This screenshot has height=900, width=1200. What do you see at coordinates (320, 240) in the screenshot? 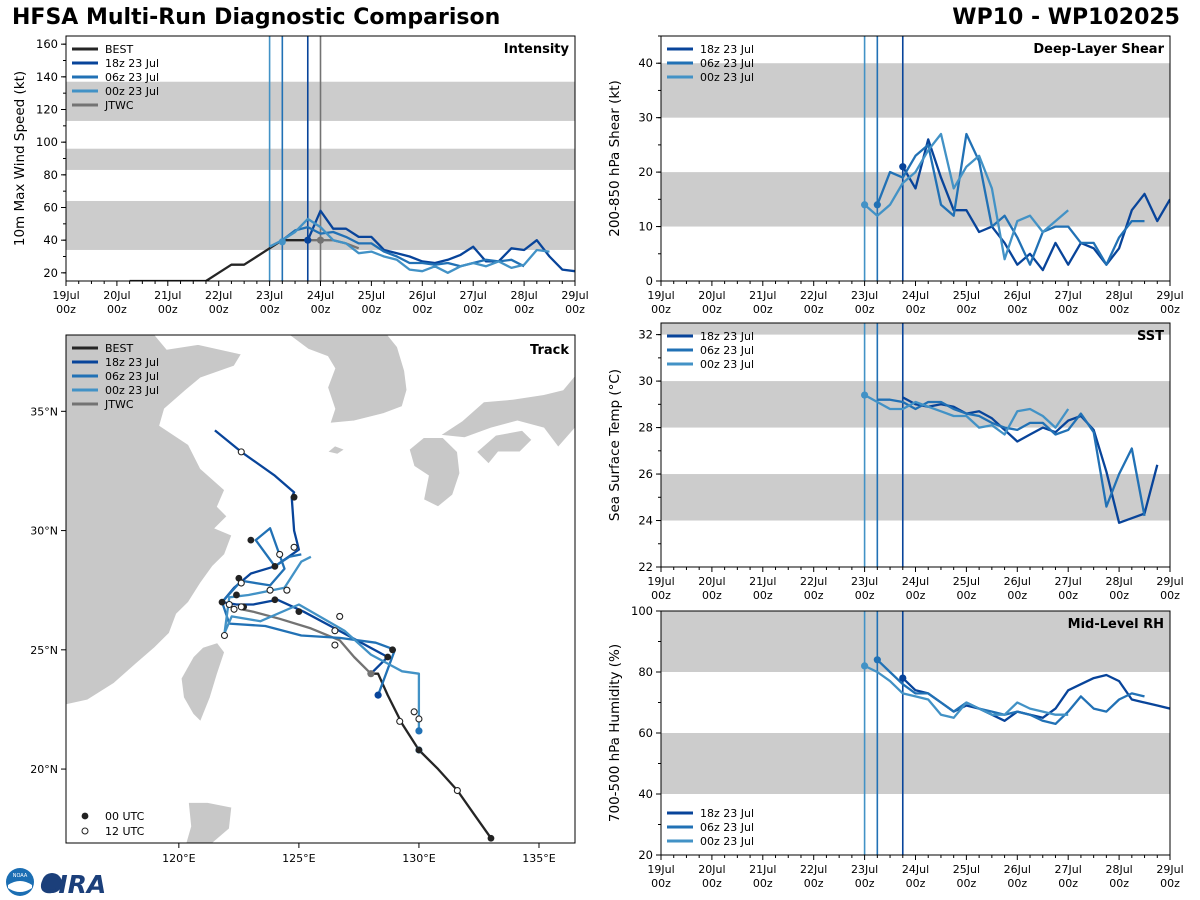
I see `intensity-marker-jtwc` at bounding box center [320, 240].